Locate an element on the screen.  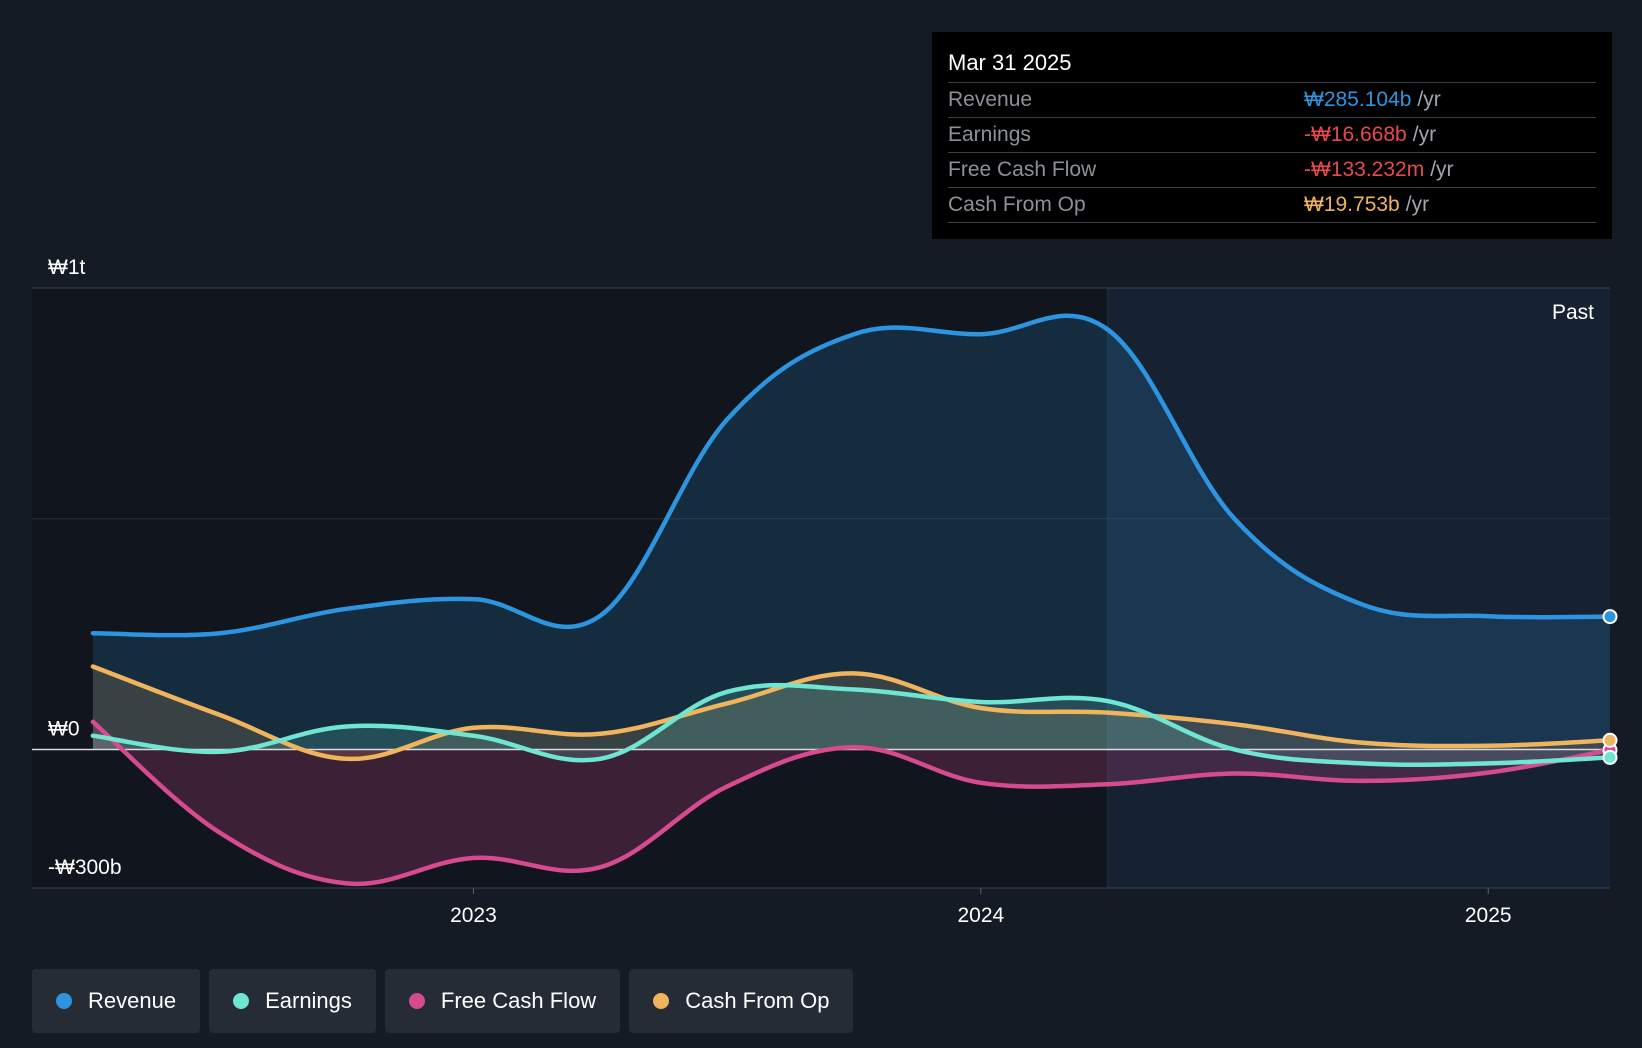
tooltip-value: -₩133.232m is located at coordinates (1364, 169).